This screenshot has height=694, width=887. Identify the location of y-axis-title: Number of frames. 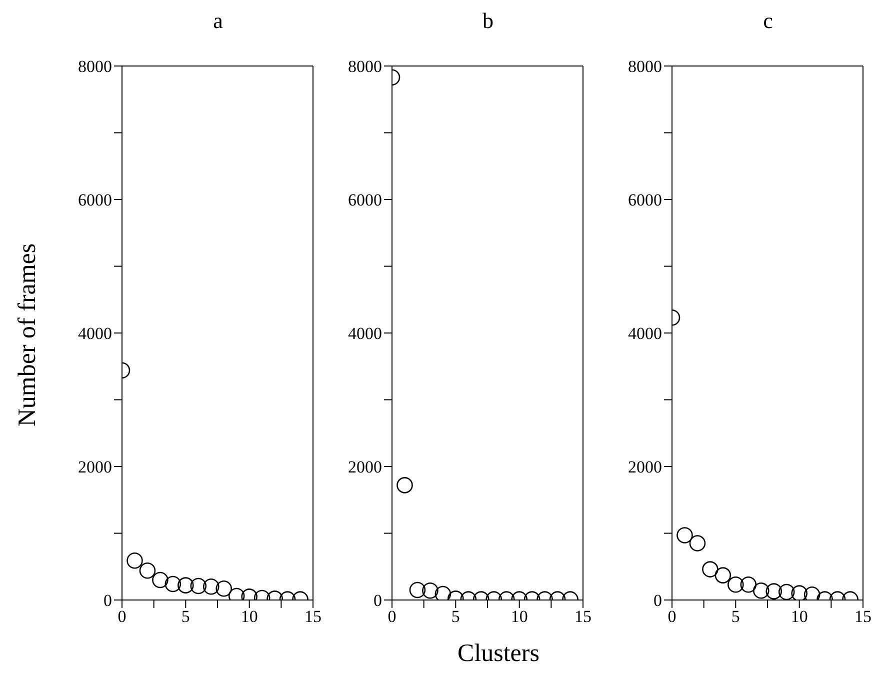
(28, 335).